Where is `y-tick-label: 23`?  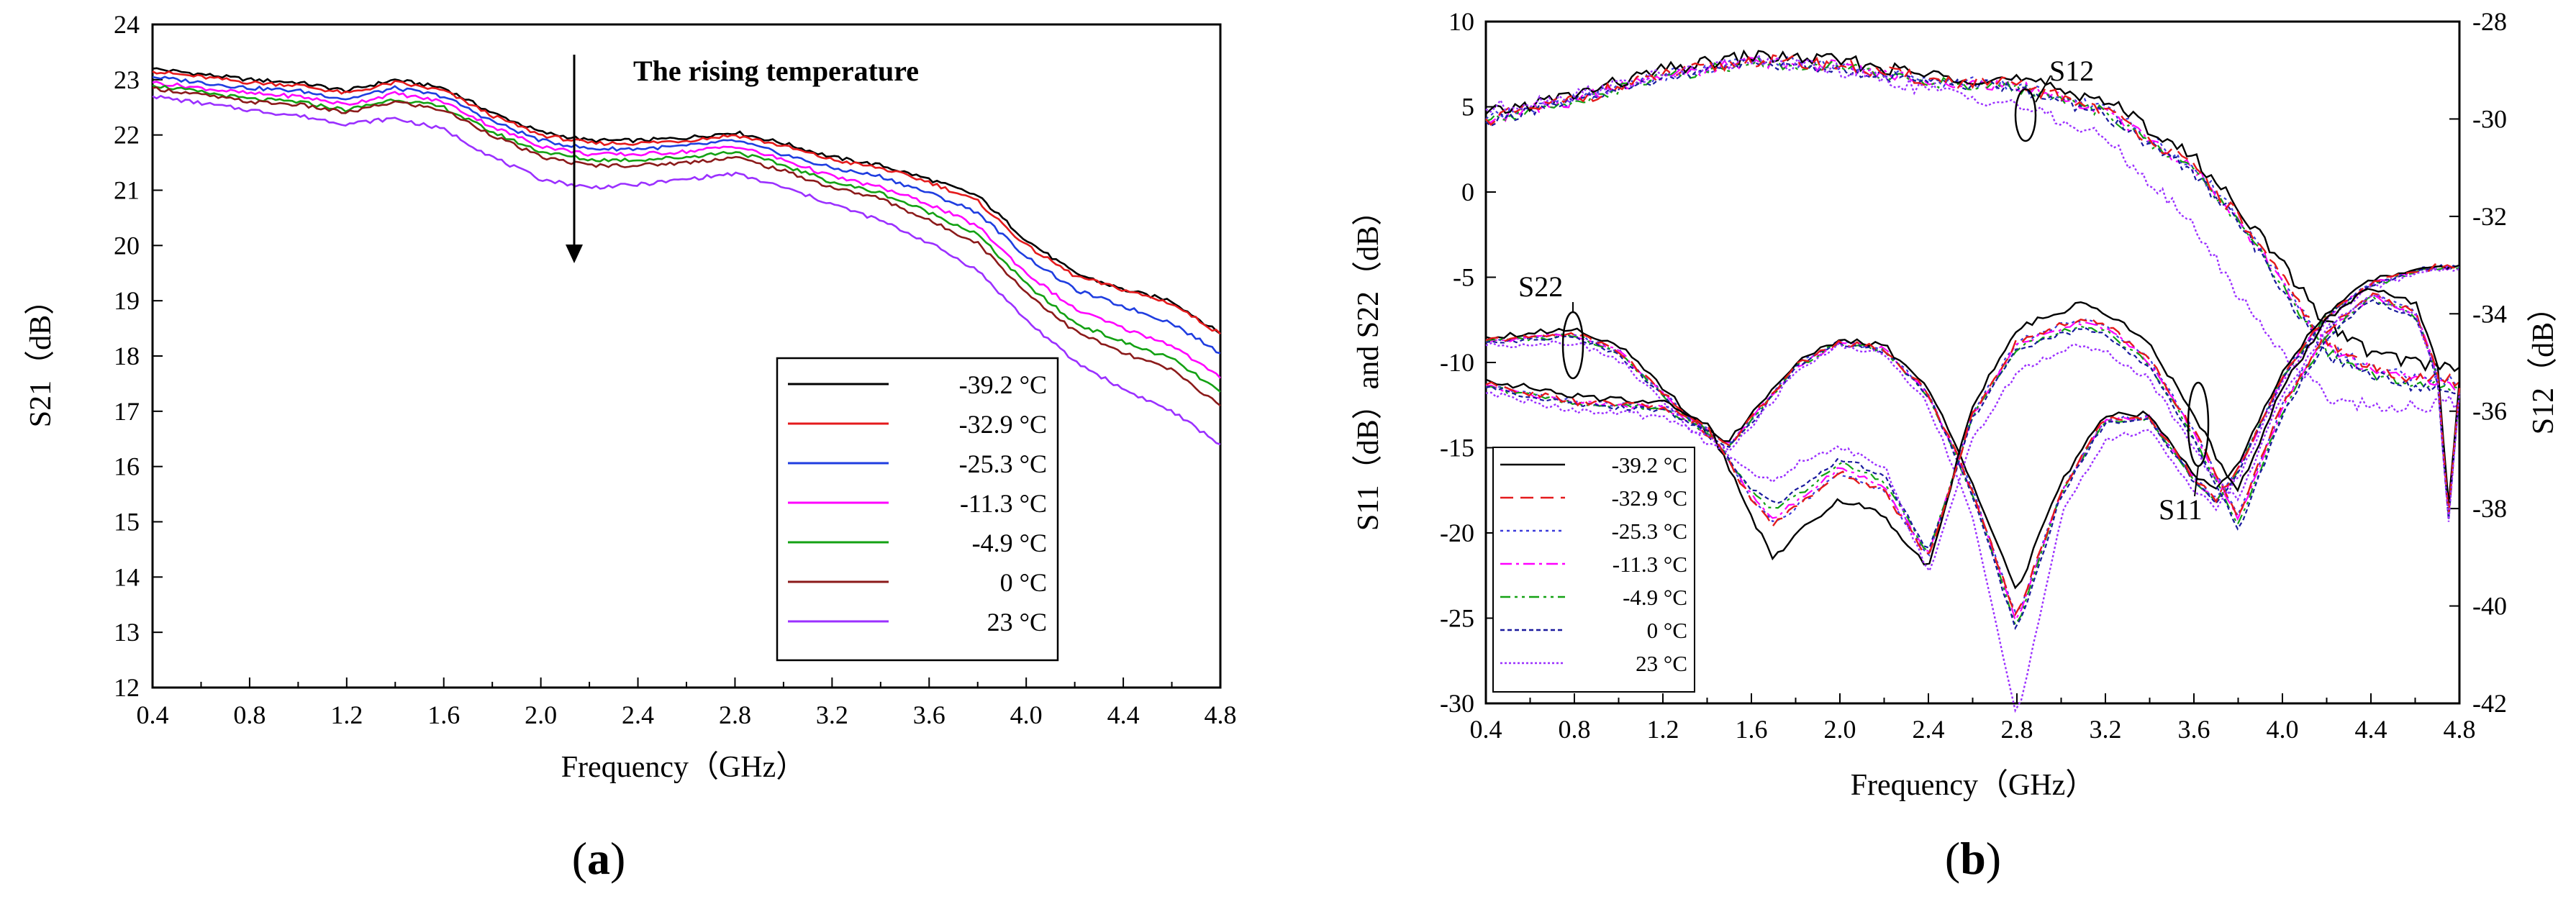 y-tick-label: 23 is located at coordinates (127, 79).